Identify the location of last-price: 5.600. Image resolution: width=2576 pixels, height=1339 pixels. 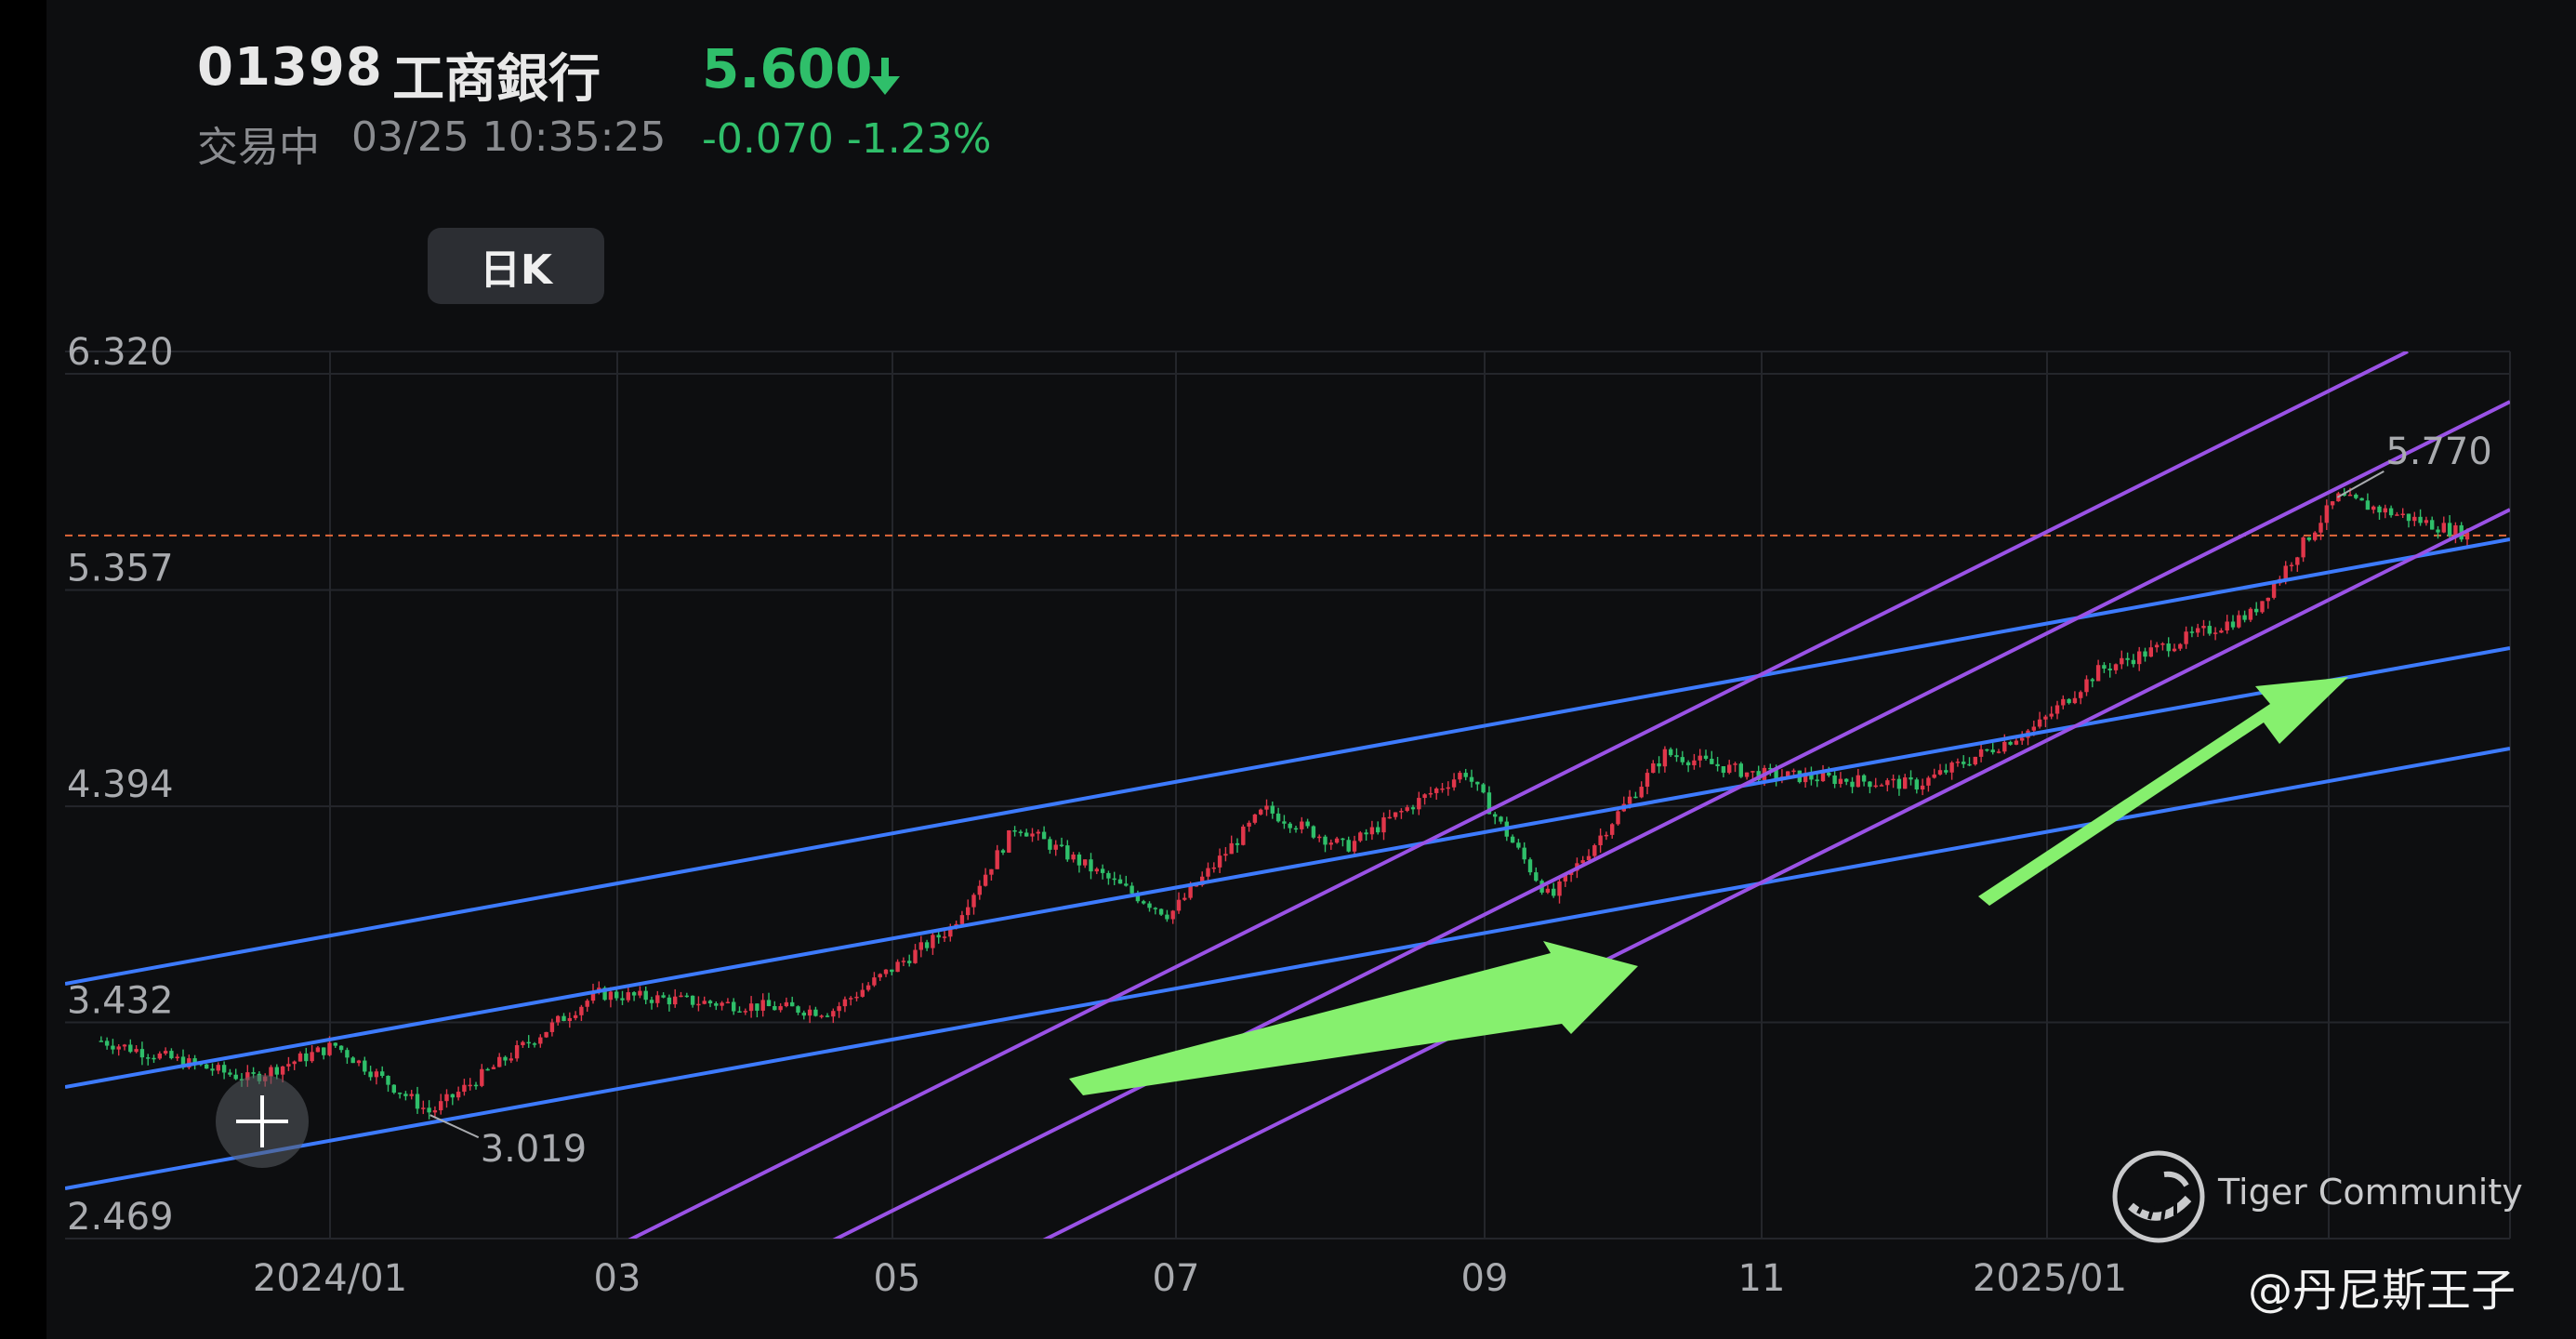
(787, 68).